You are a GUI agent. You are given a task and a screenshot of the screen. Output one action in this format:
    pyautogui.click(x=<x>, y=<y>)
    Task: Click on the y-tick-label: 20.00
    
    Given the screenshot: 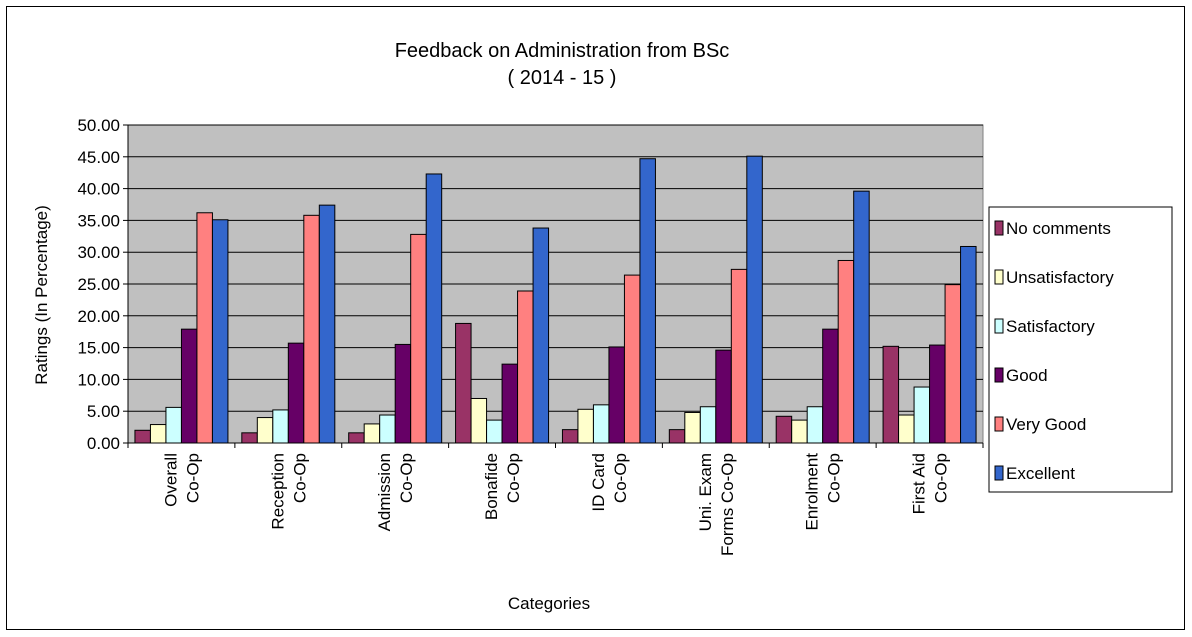 What is the action you would take?
    pyautogui.click(x=98, y=316)
    